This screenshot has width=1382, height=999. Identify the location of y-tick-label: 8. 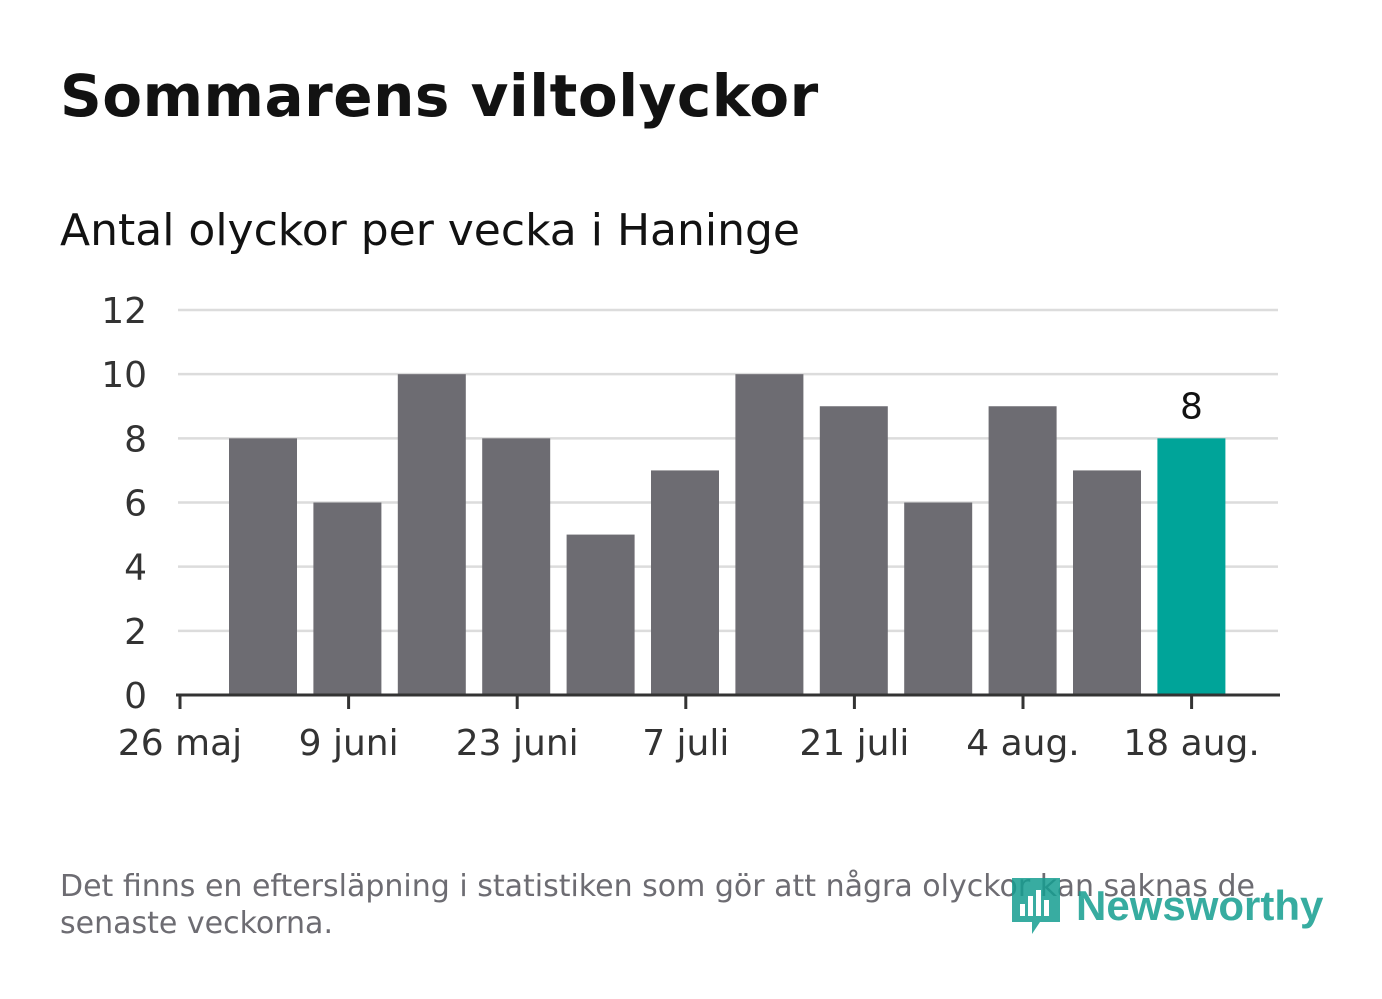
(135, 439).